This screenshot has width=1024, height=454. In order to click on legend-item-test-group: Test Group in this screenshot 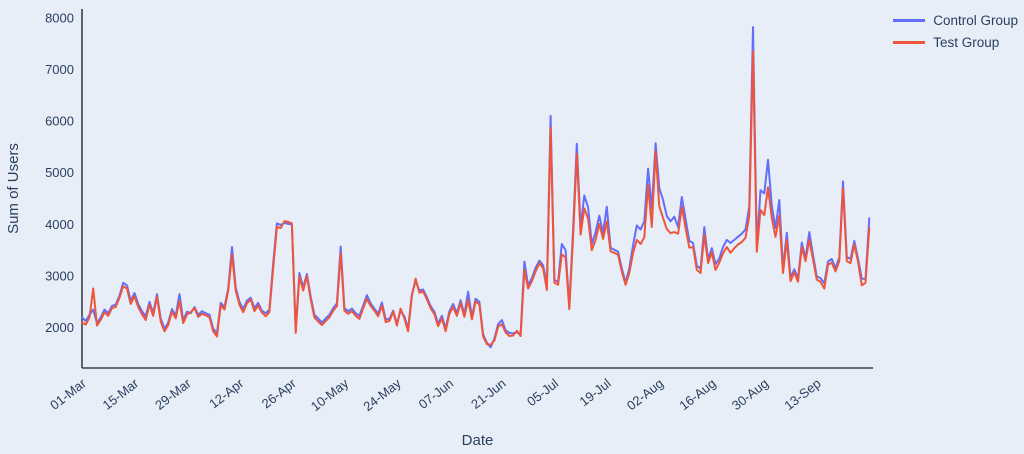, I will do `click(955, 42)`.